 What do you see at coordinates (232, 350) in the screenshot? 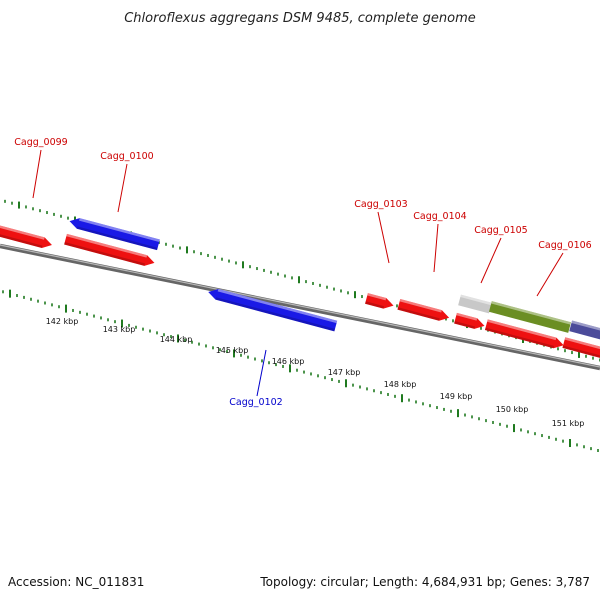
I see `scale-label: 145 kbp` at bounding box center [232, 350].